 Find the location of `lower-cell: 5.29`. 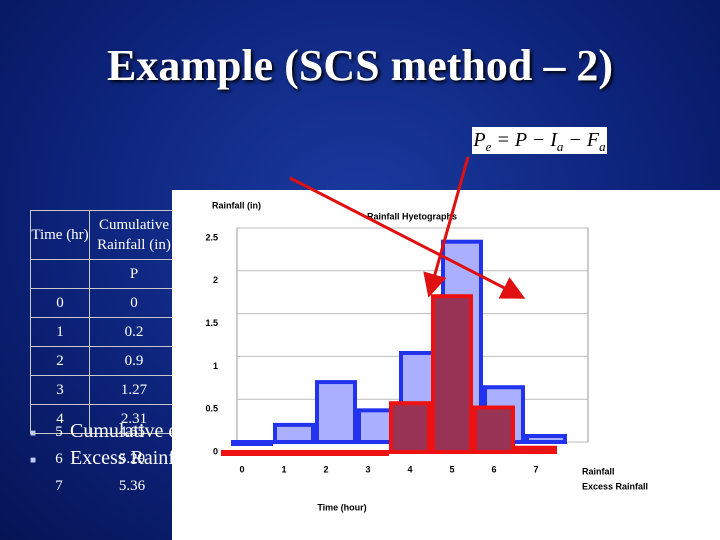

lower-cell: 5.29 is located at coordinates (132, 459).